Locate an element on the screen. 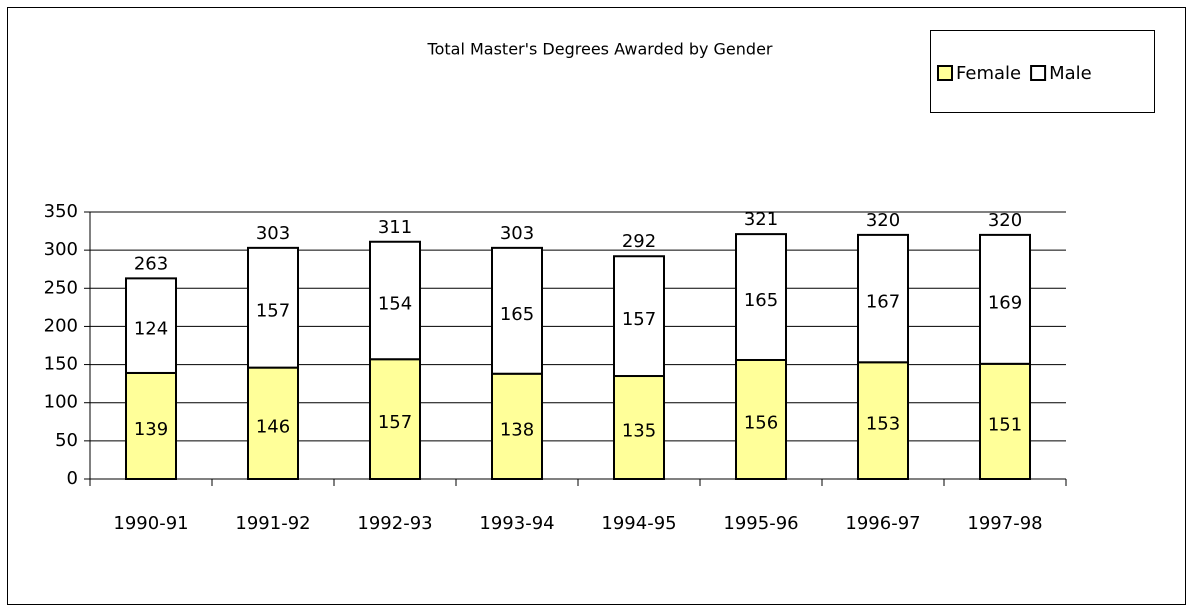 Image resolution: width=1187 pixels, height=606 pixels. y-tick-label: 150 is located at coordinates (61, 364).